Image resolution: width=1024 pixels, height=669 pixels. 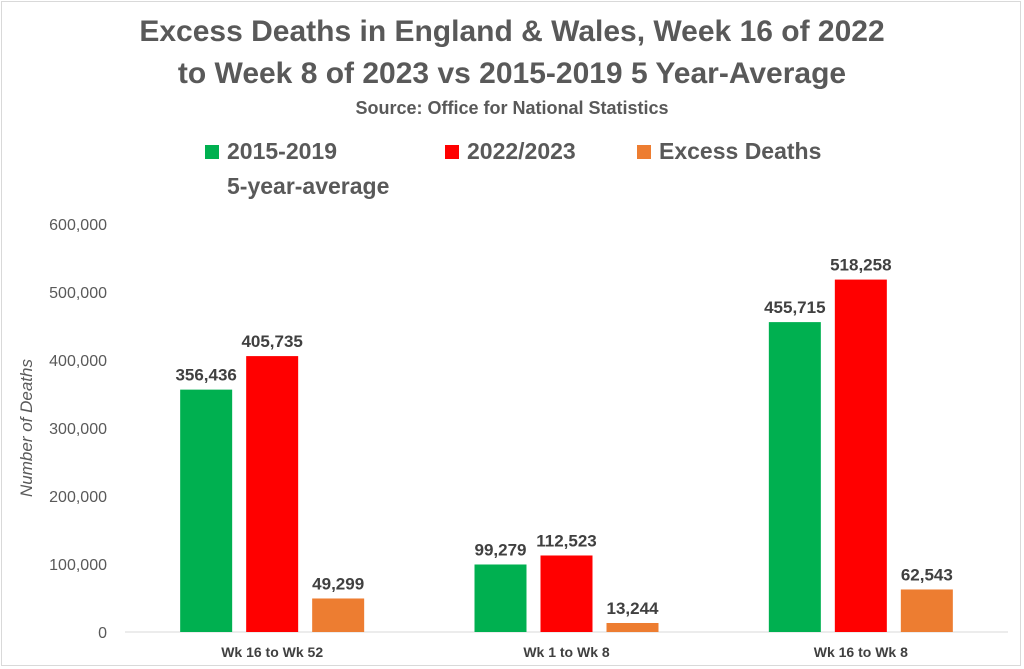 I want to click on bar-data-label: 356,436, so click(x=205, y=375).